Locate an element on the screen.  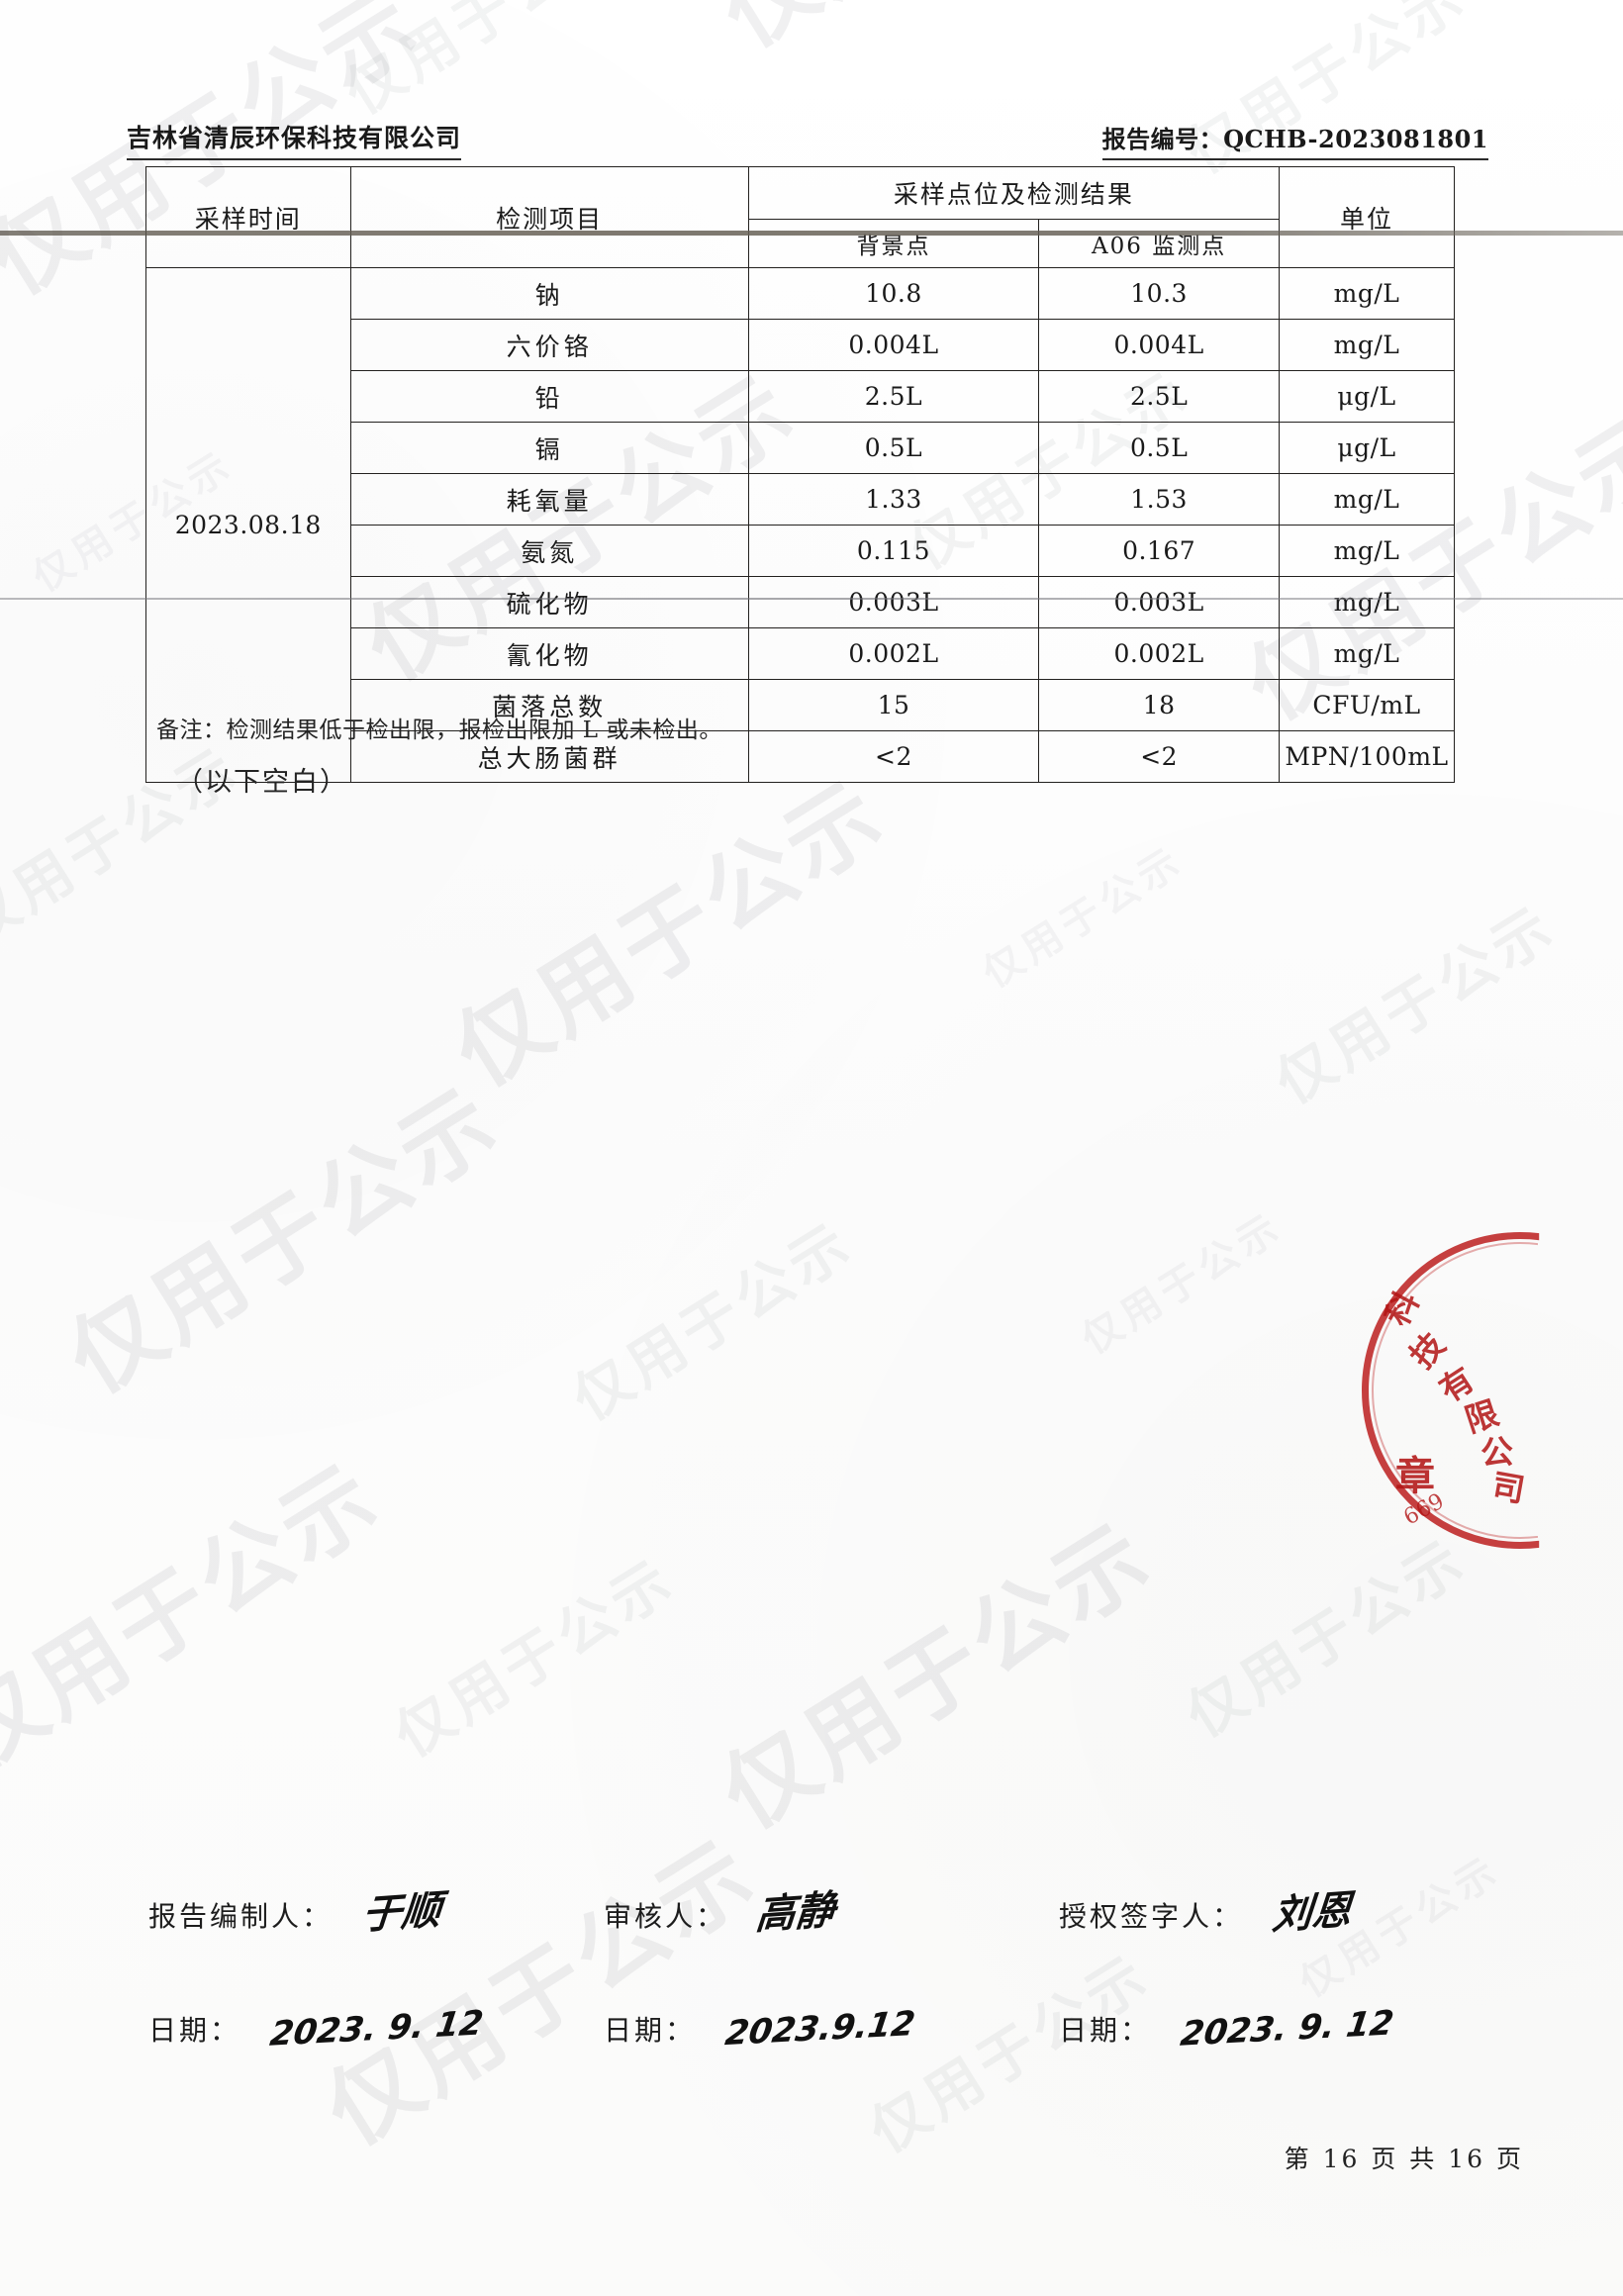
seal-char: 公 is located at coordinates (1497, 1452).